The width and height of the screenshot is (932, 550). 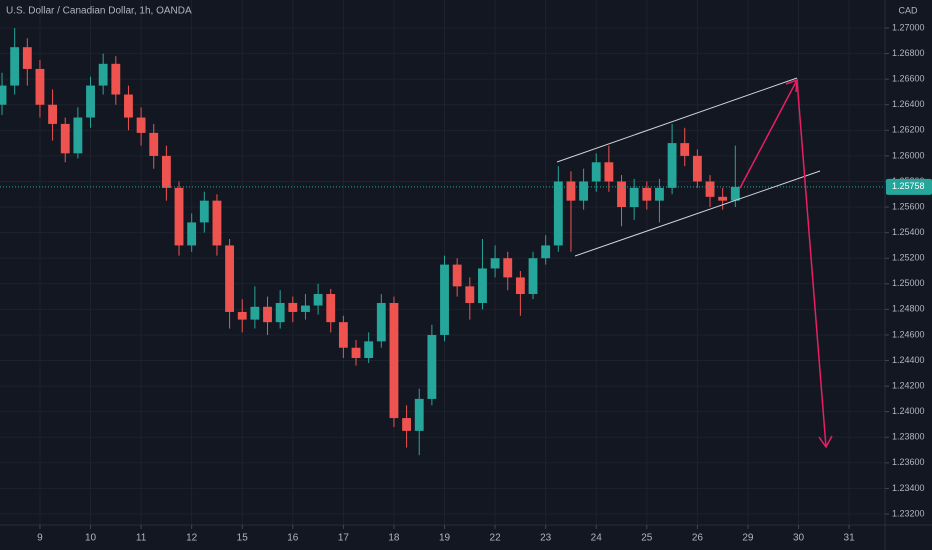 What do you see at coordinates (908, 104) in the screenshot?
I see `y-tick-label: 1.26400` at bounding box center [908, 104].